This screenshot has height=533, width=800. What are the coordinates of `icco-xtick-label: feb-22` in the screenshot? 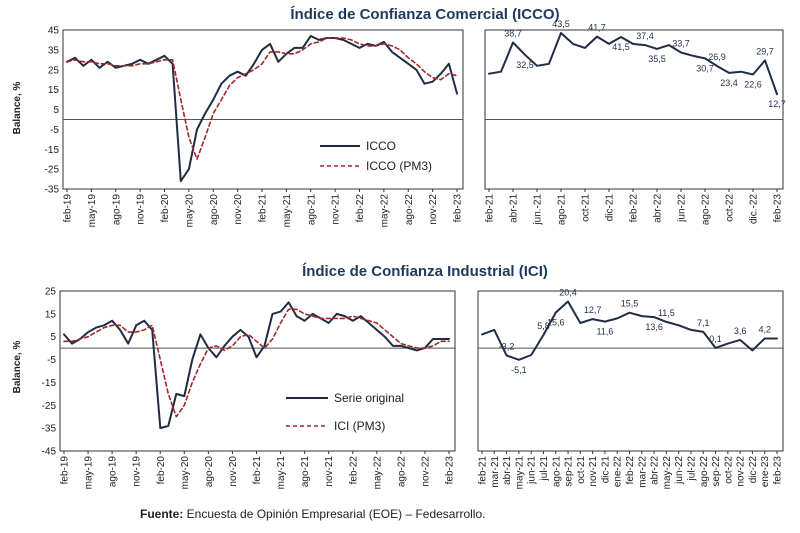 It's located at (360, 208).